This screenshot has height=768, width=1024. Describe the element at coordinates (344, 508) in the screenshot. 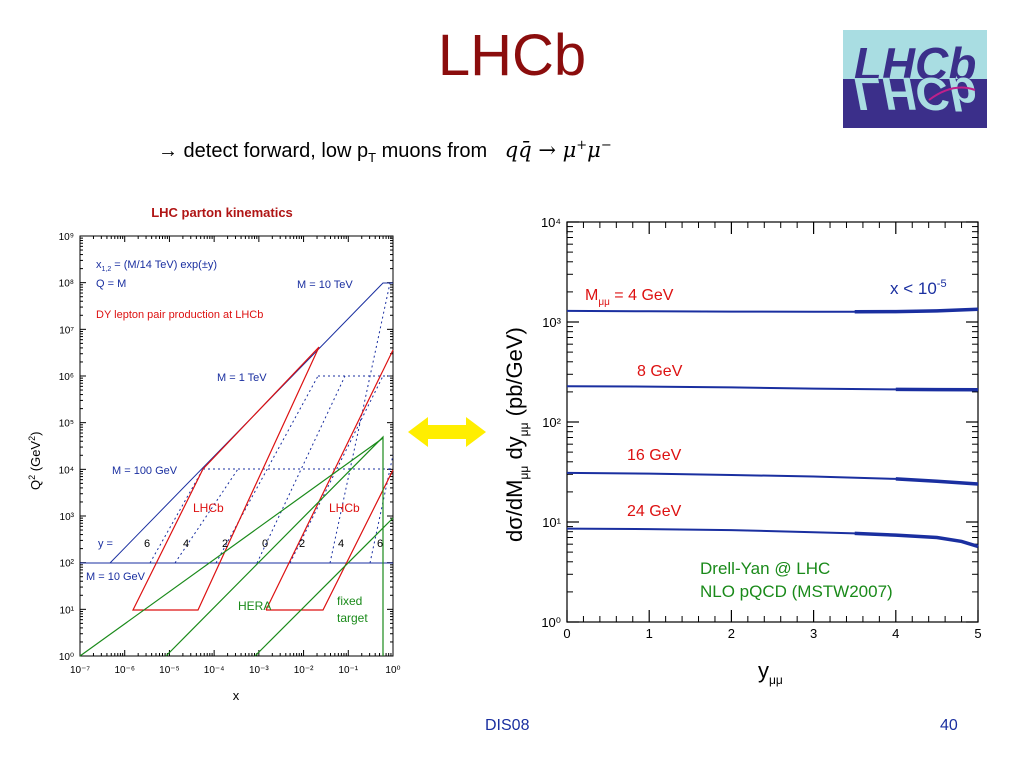

I see `lhcb-right-label: LHCb` at that location.